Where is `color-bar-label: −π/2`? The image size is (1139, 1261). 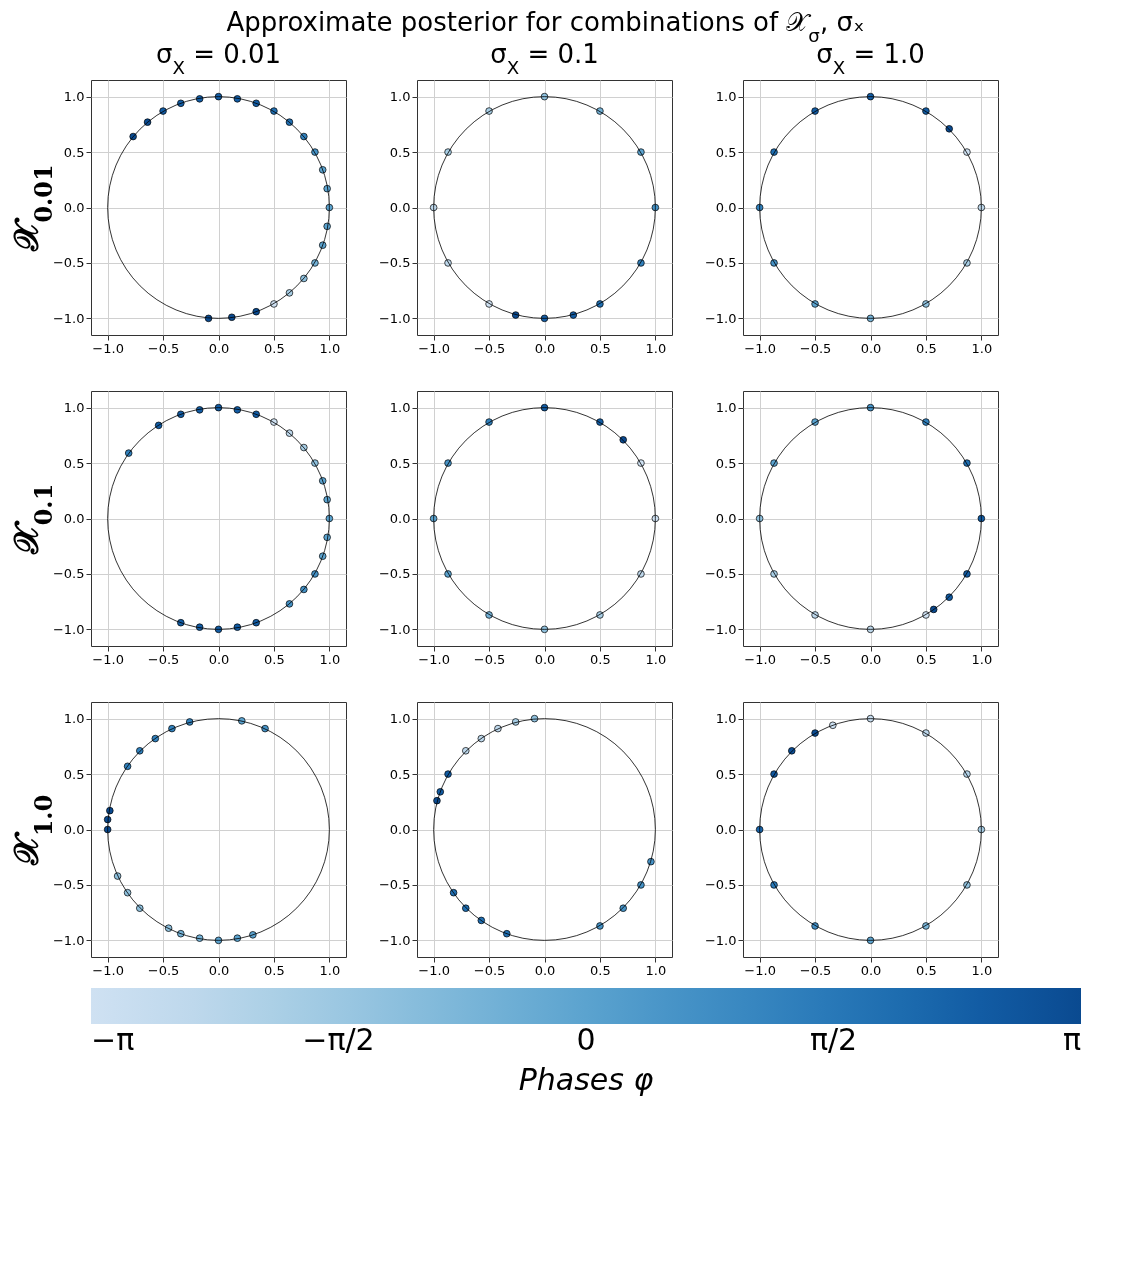
color-bar-label: −π/2 is located at coordinates (338, 1039).